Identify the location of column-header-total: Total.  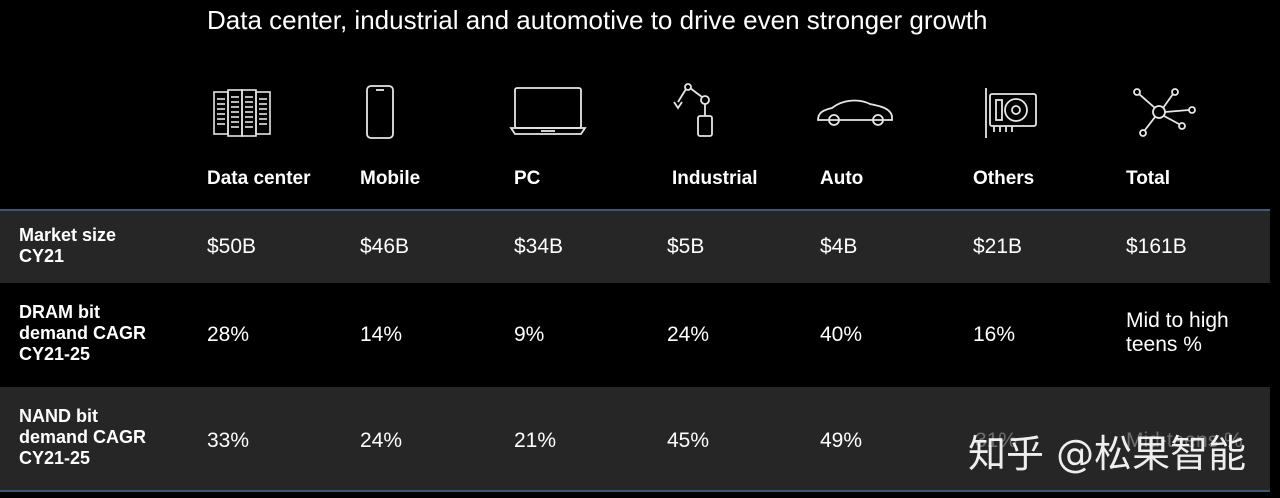
(1148, 178).